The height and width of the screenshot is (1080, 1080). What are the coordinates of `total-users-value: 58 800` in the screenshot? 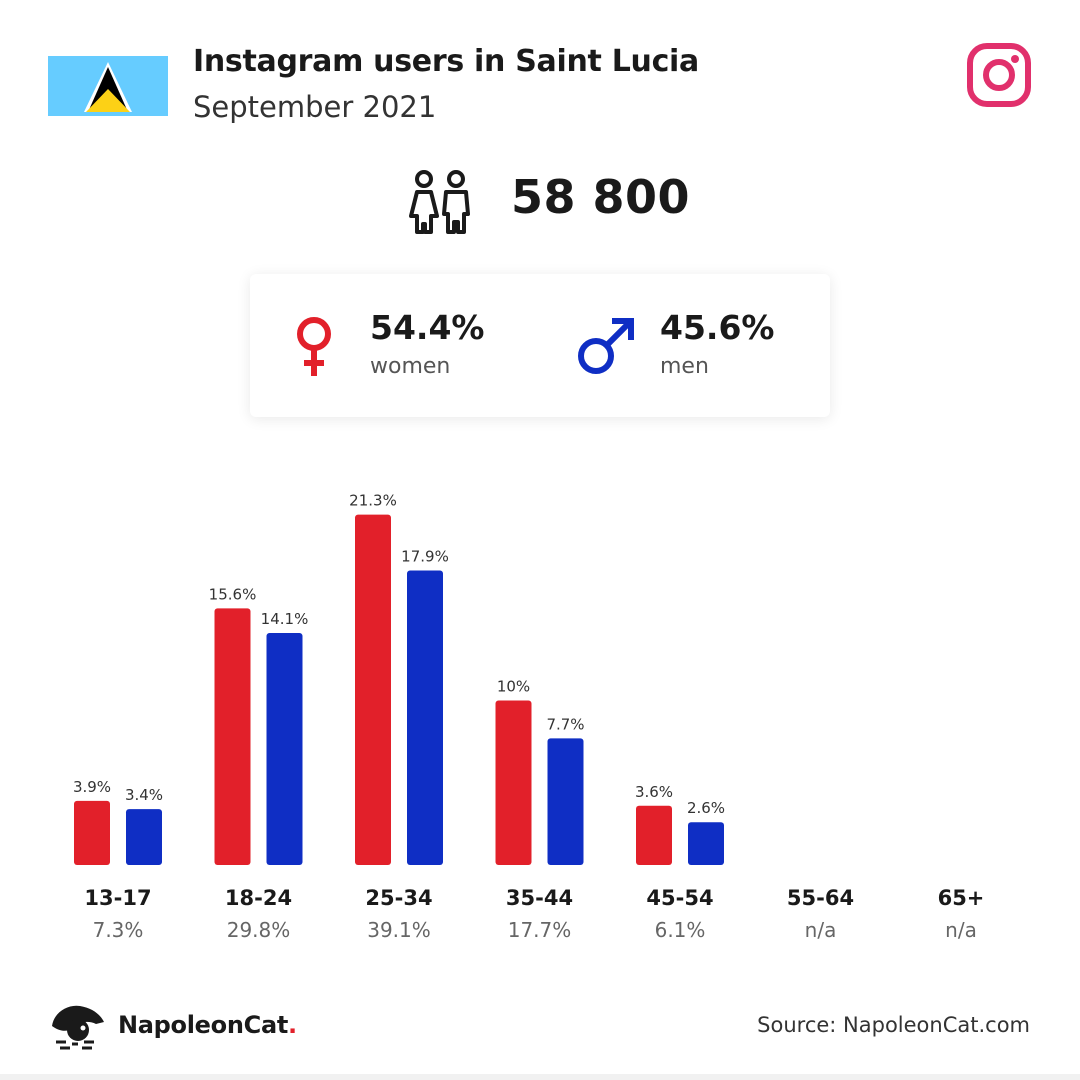 It's located at (601, 197).